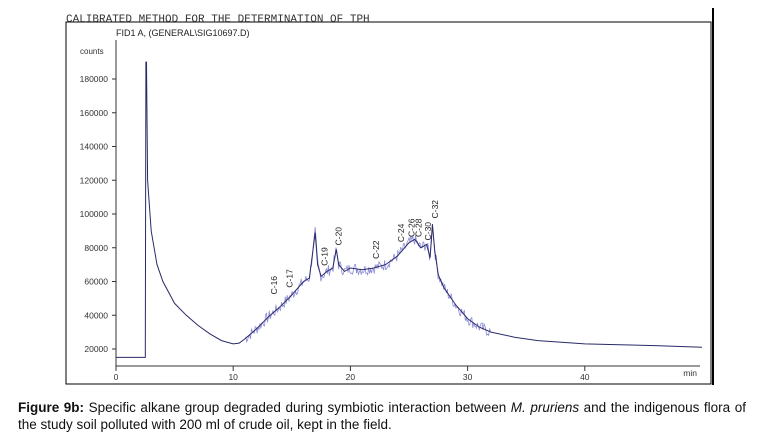 The height and width of the screenshot is (439, 769). Describe the element at coordinates (233, 377) in the screenshot. I see `x-tick-label: 10` at that location.